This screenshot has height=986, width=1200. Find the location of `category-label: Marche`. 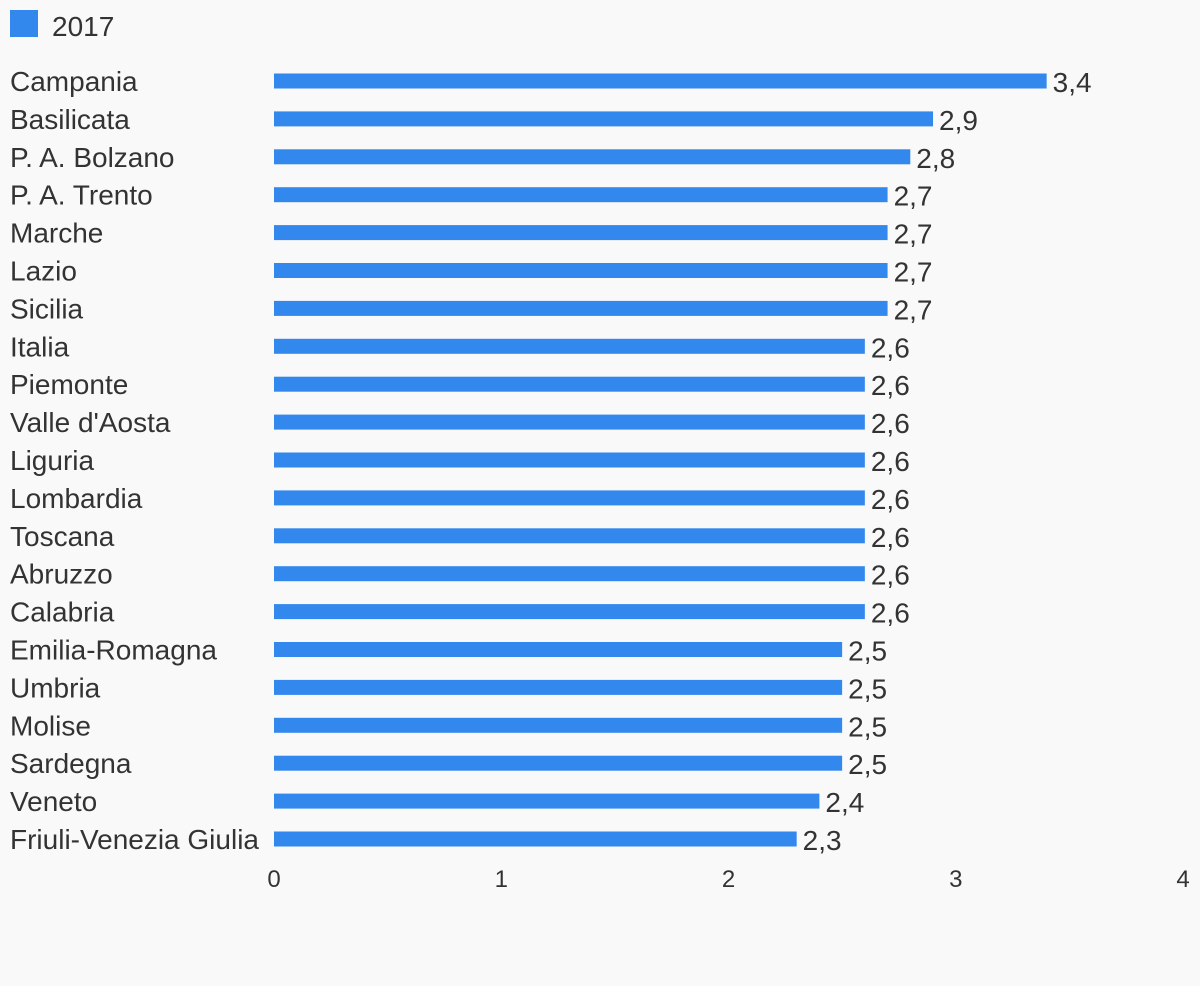

category-label: Marche is located at coordinates (56, 233).